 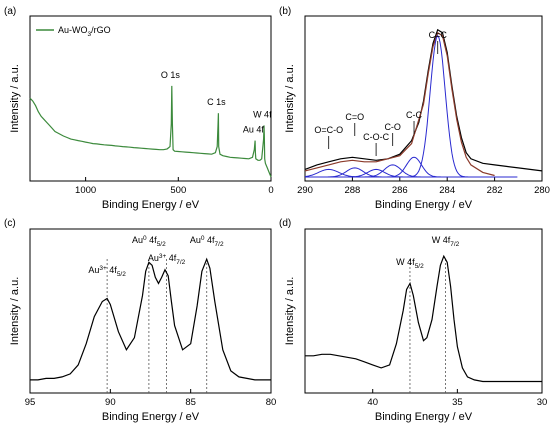 What do you see at coordinates (290, 311) in the screenshot?
I see `y-axis-title-3: Intensity / a.u.` at bounding box center [290, 311].